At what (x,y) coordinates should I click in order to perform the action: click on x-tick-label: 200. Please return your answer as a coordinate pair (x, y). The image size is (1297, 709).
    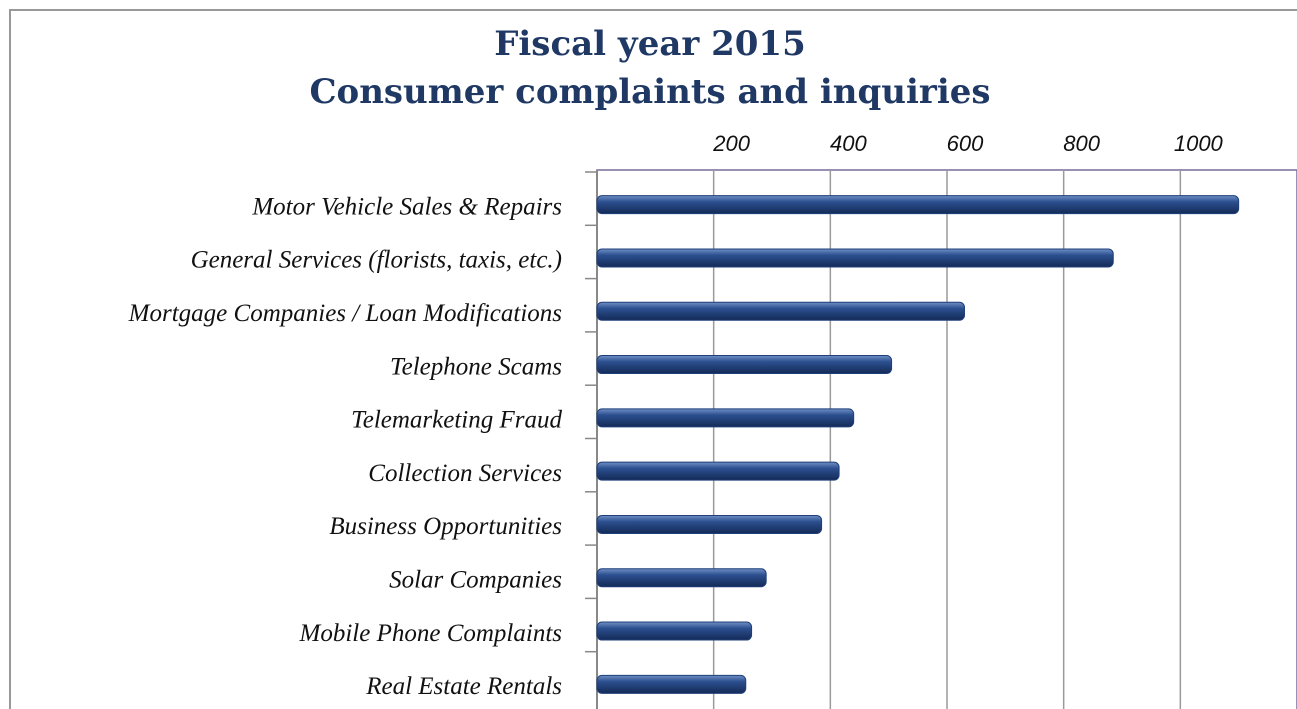
    Looking at the image, I should click on (731, 143).